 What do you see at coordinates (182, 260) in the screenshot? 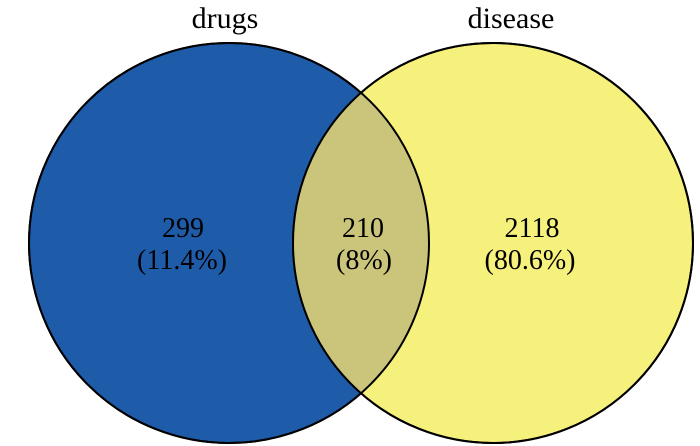
I see `left-set-percent: (11.4%)` at bounding box center [182, 260].